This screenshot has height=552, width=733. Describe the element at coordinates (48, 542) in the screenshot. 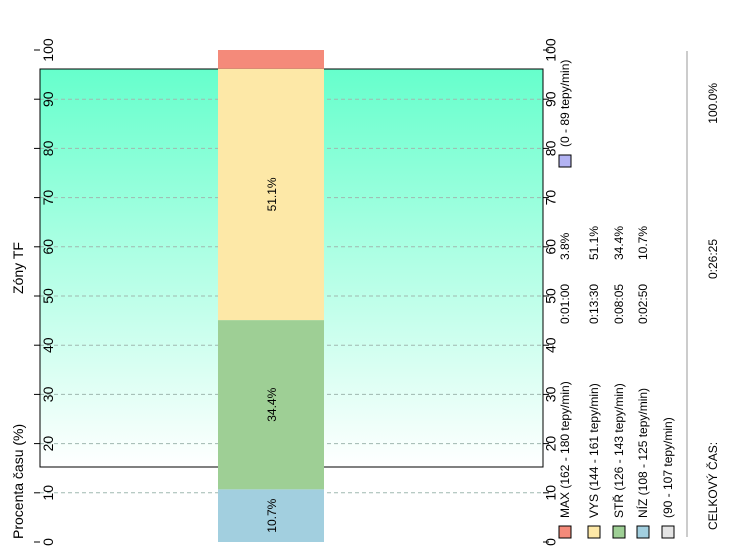

I see `tick-label-left: 0` at that location.